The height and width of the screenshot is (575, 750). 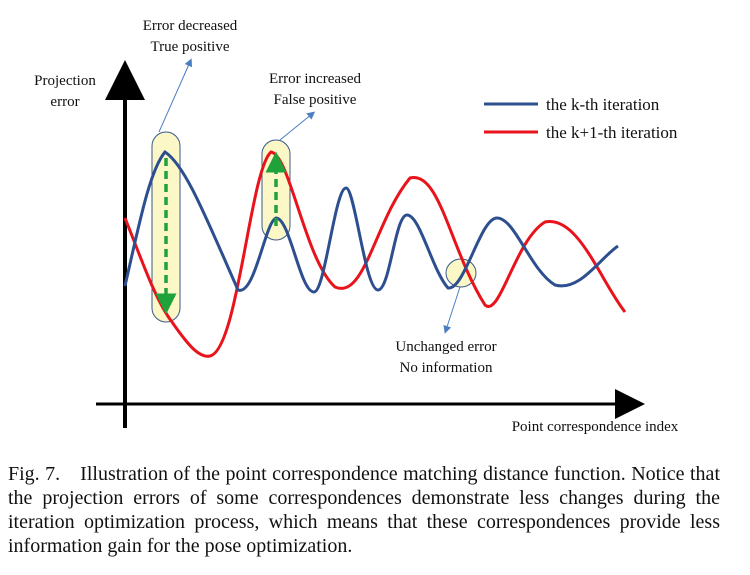 What do you see at coordinates (452, 310) in the screenshot?
I see `pointer-unchanged` at bounding box center [452, 310].